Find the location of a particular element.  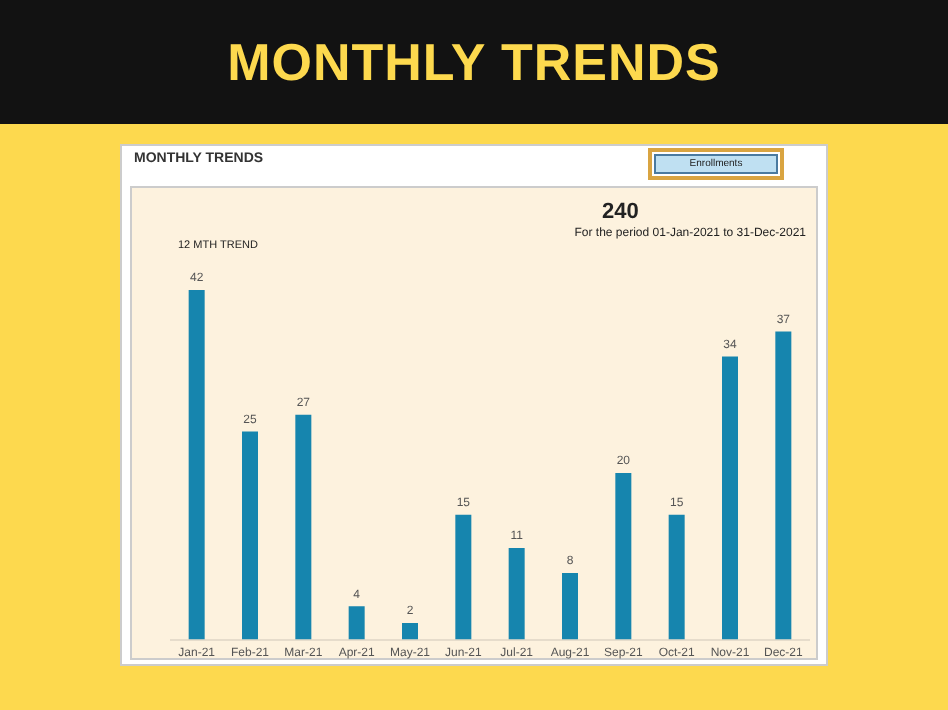

text: 240 is located at coordinates (620, 212).